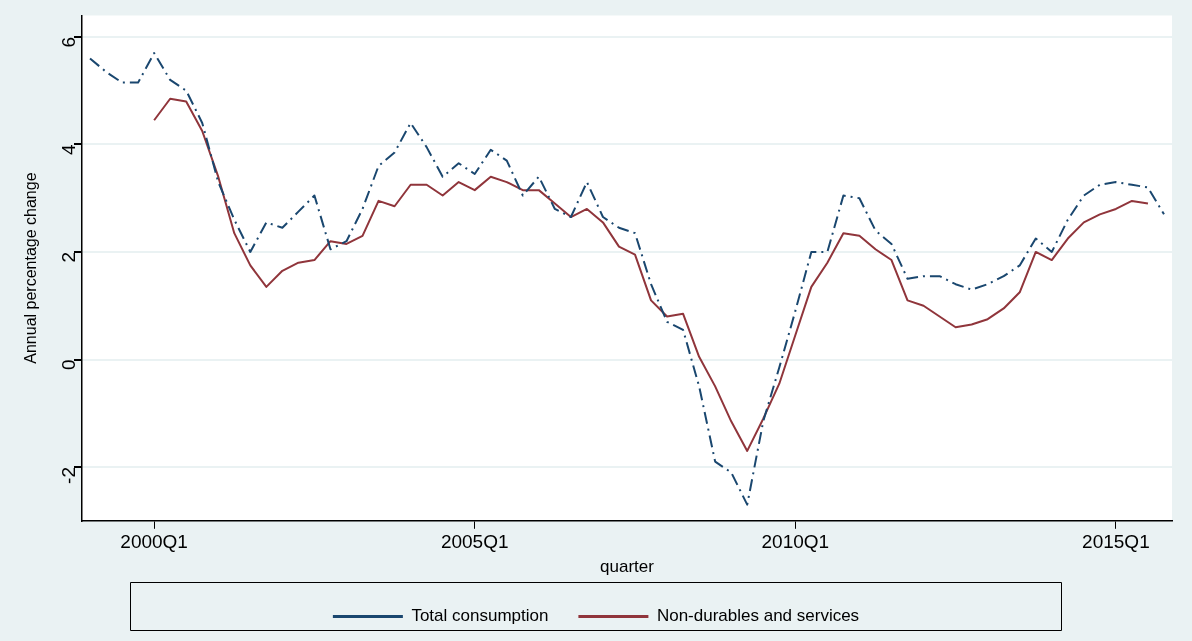  What do you see at coordinates (31, 268) in the screenshot?
I see `y-axis-title: Annual percentage change` at bounding box center [31, 268].